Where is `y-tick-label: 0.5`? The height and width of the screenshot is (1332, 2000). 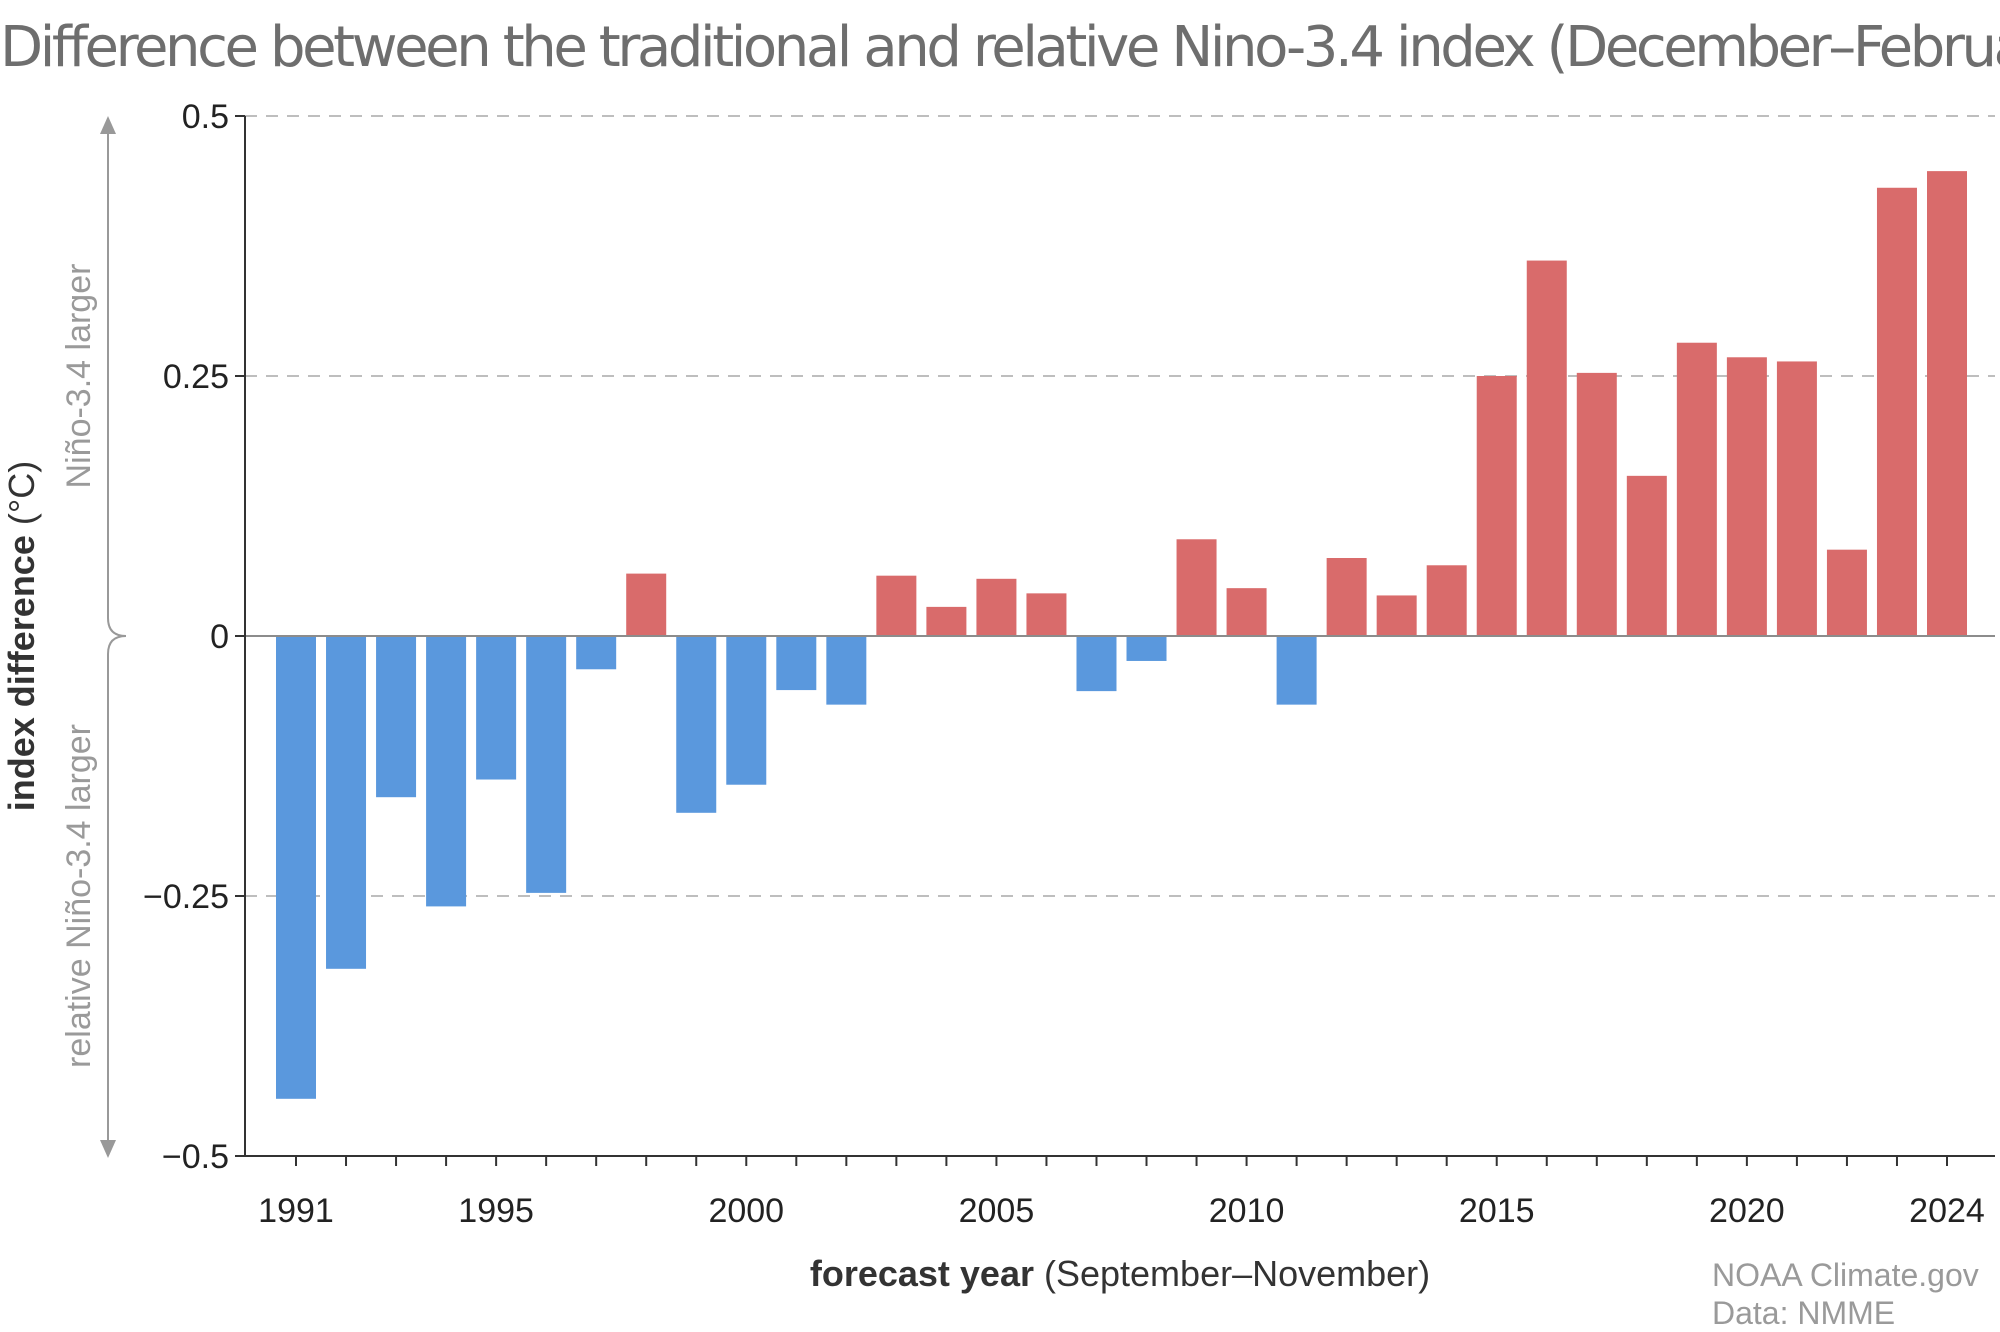 y-tick-label: 0.5 is located at coordinates (205, 117).